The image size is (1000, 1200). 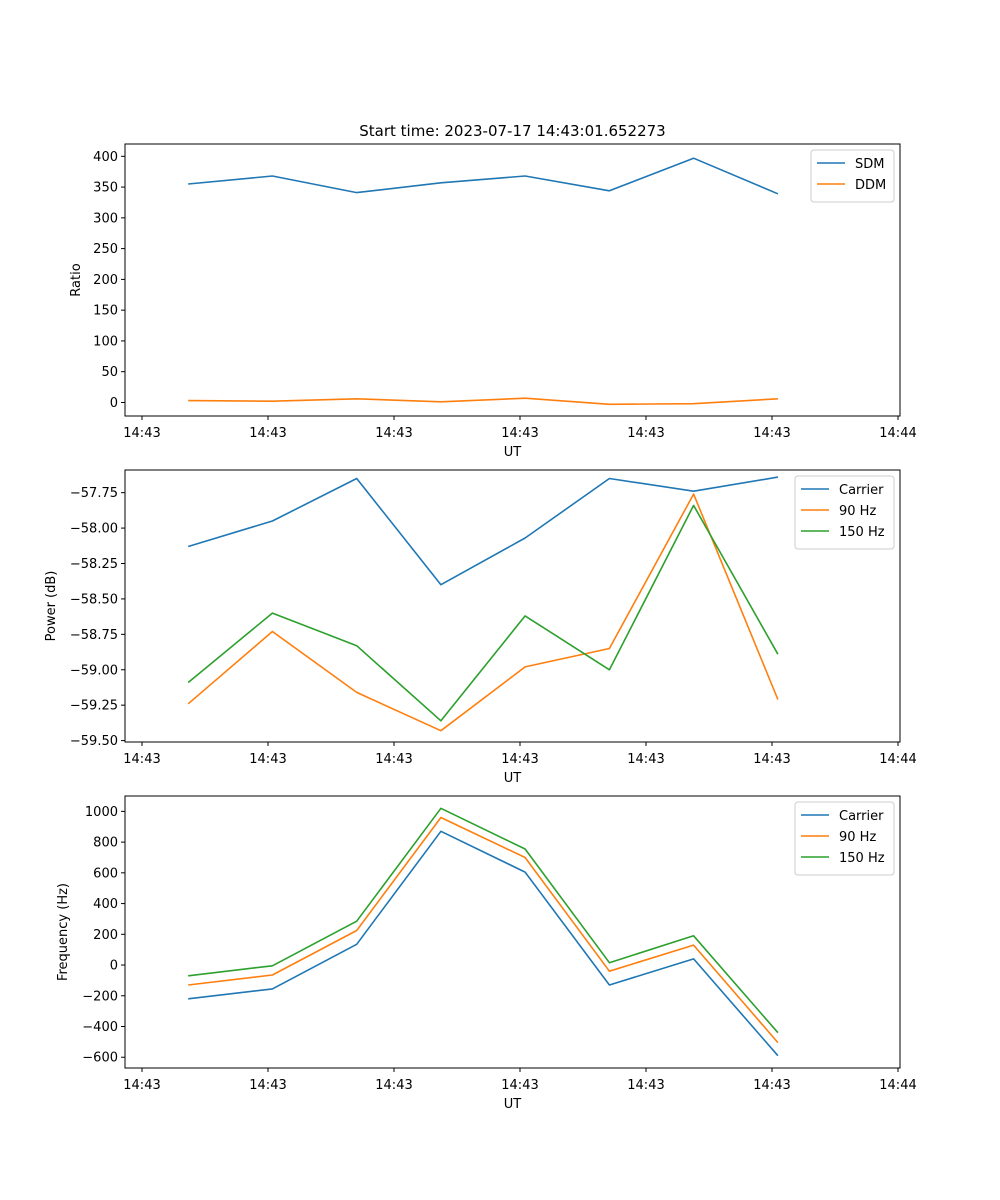 What do you see at coordinates (94, 564) in the screenshot?
I see `y-tick-label: −58.25` at bounding box center [94, 564].